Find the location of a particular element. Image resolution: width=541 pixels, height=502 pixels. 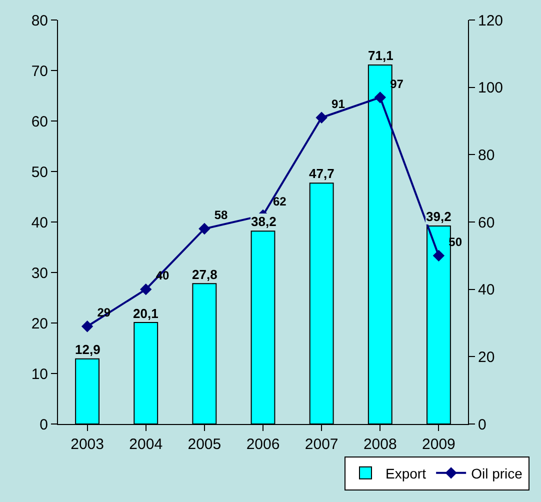

y2-tick-label: 120 is located at coordinates (491, 21).